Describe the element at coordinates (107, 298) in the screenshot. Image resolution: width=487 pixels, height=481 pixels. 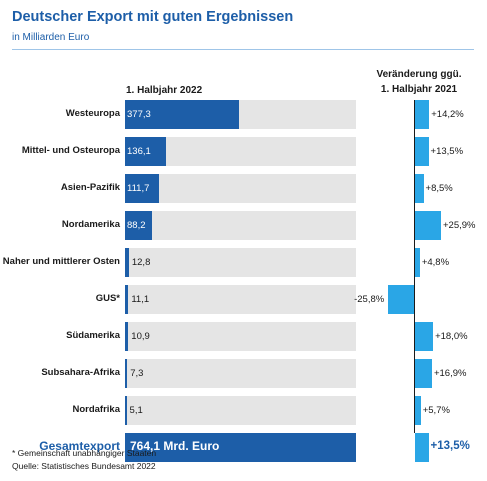
I see `row-label-gus: GUS*` at that location.